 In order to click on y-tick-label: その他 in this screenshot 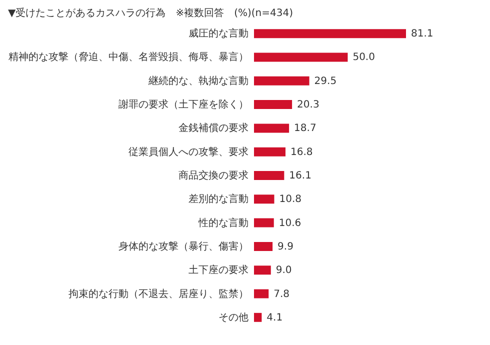, I will do `click(233, 317)`.